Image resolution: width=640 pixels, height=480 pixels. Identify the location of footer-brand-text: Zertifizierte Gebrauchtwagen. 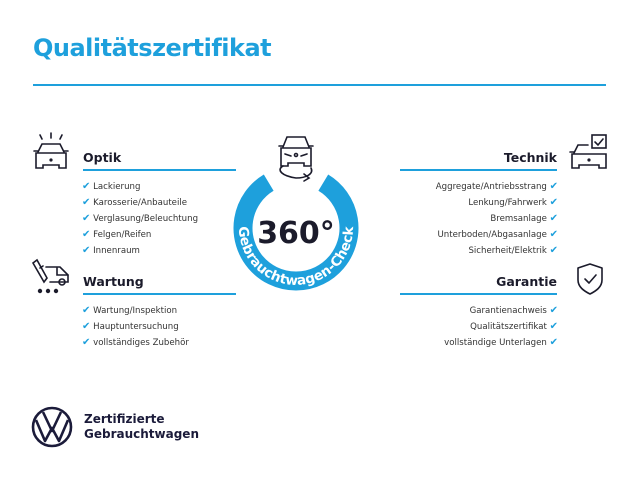
(141, 427).